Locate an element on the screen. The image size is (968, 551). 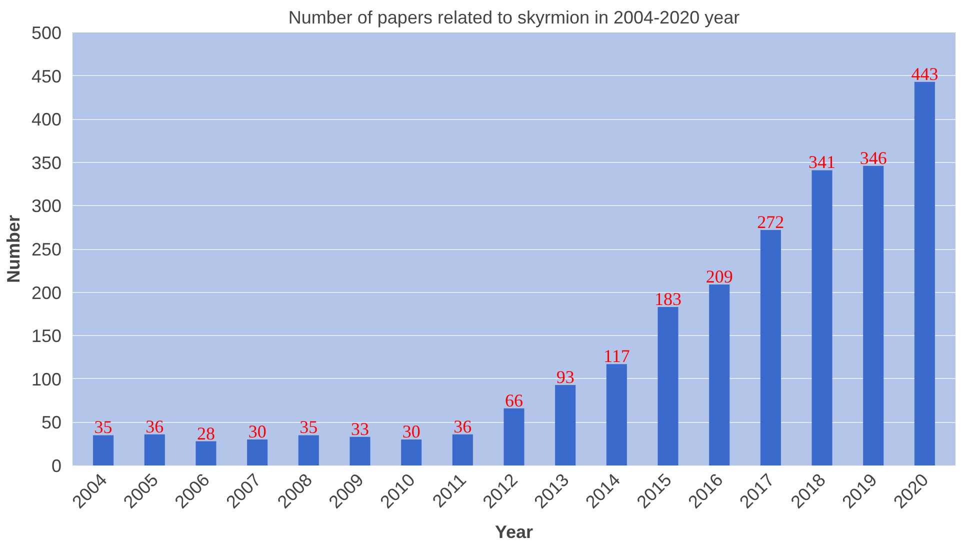
y-tick-label: 0 is located at coordinates (56, 466).